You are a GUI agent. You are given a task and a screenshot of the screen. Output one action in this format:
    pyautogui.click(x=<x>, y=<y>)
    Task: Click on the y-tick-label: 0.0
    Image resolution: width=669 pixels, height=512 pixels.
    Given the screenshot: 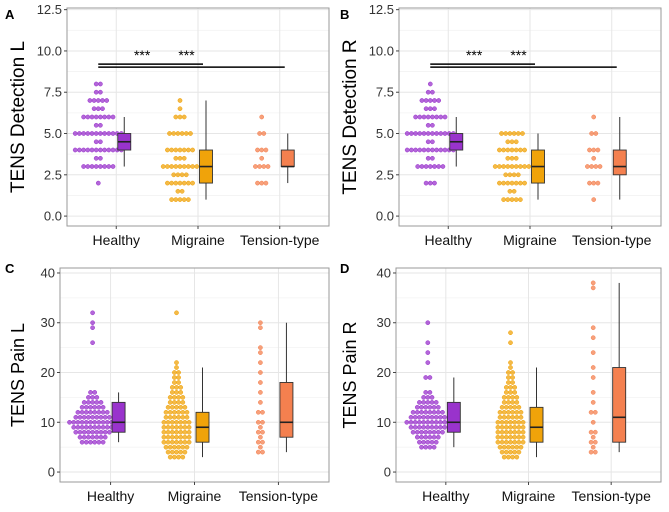 What is the action you would take?
    pyautogui.click(x=53, y=216)
    